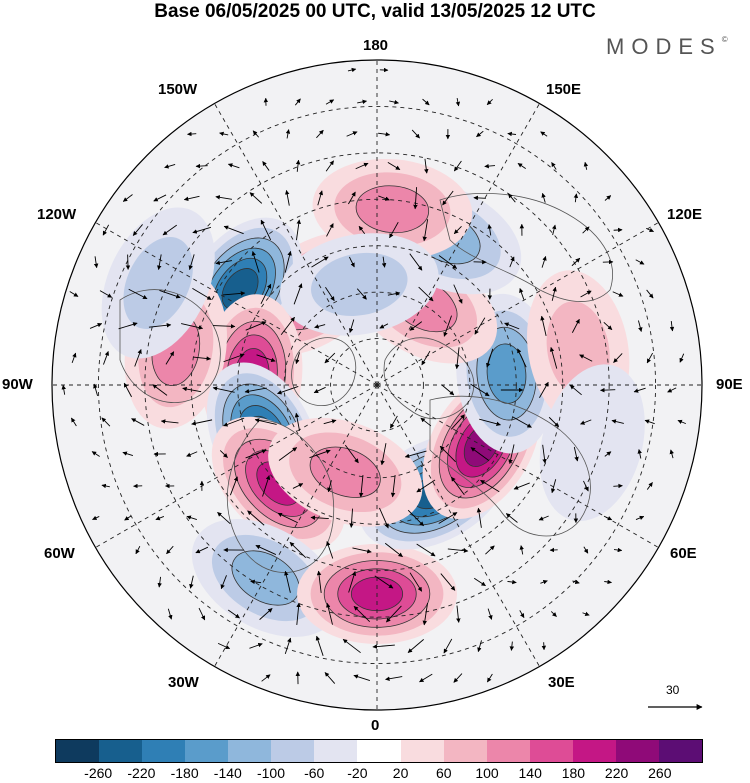 This screenshot has height=783, width=750. What do you see at coordinates (359, 284) in the screenshot?
I see `anomaly-contour` at bounding box center [359, 284].